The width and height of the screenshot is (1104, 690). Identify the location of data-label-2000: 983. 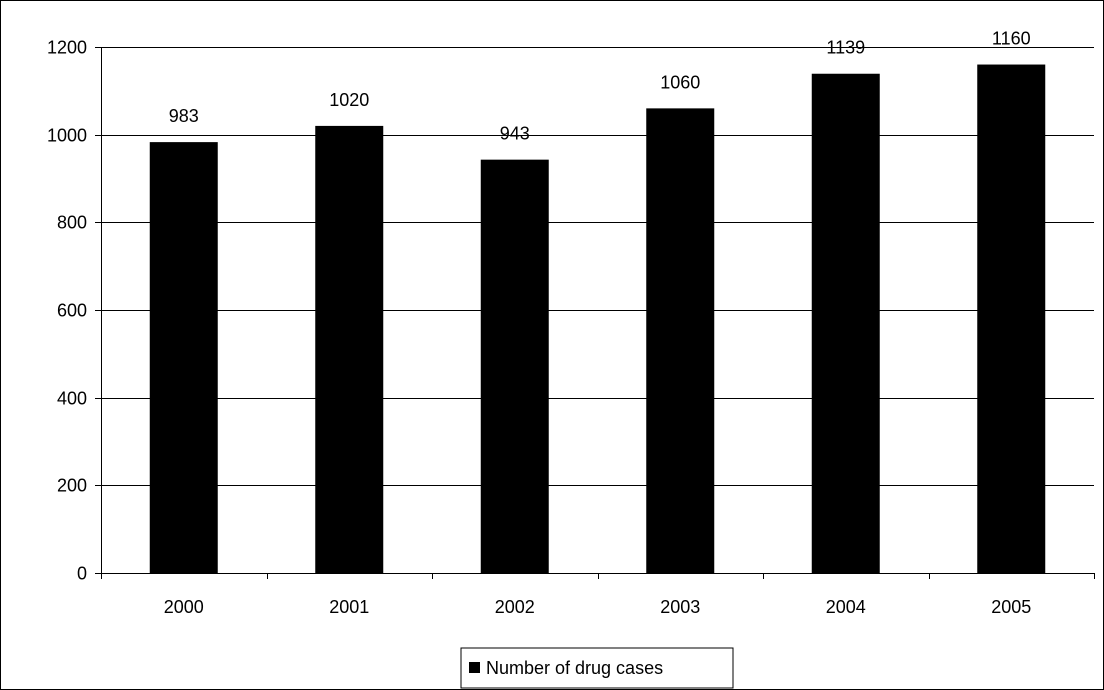
(184, 116).